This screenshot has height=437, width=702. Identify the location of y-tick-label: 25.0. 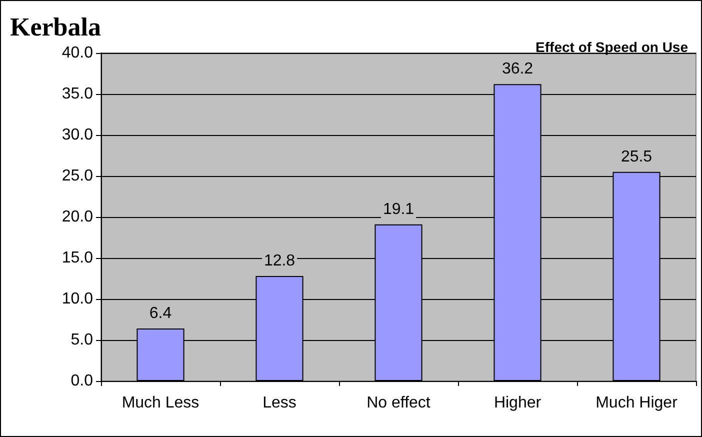
(78, 176).